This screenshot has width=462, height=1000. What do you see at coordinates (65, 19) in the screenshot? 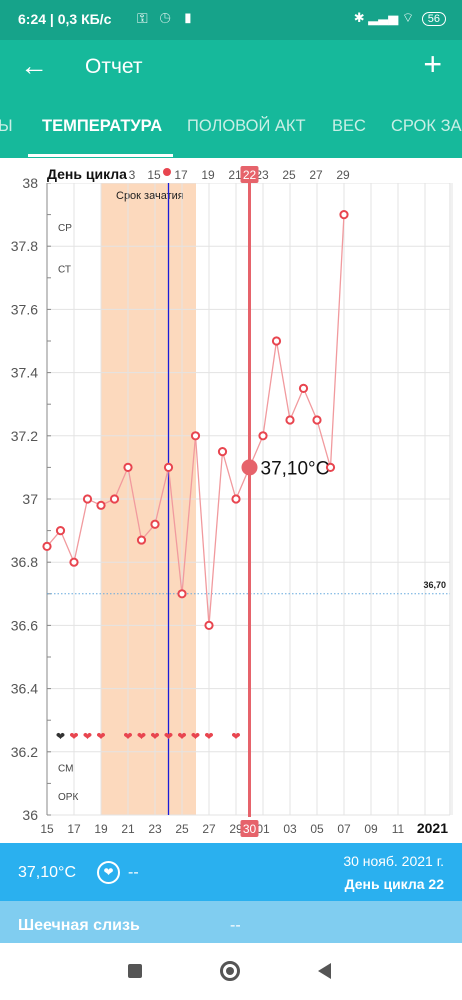
I see `status-time: 6:24 | 0,3 КБ/с` at bounding box center [65, 19].